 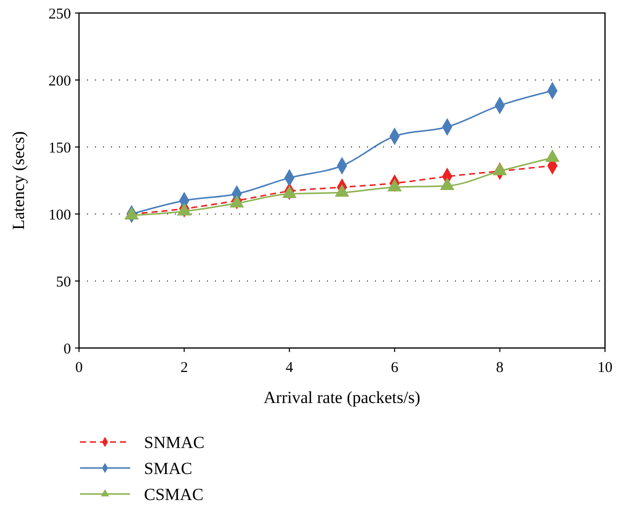 I want to click on x-tick-label: 10, so click(x=605, y=368).